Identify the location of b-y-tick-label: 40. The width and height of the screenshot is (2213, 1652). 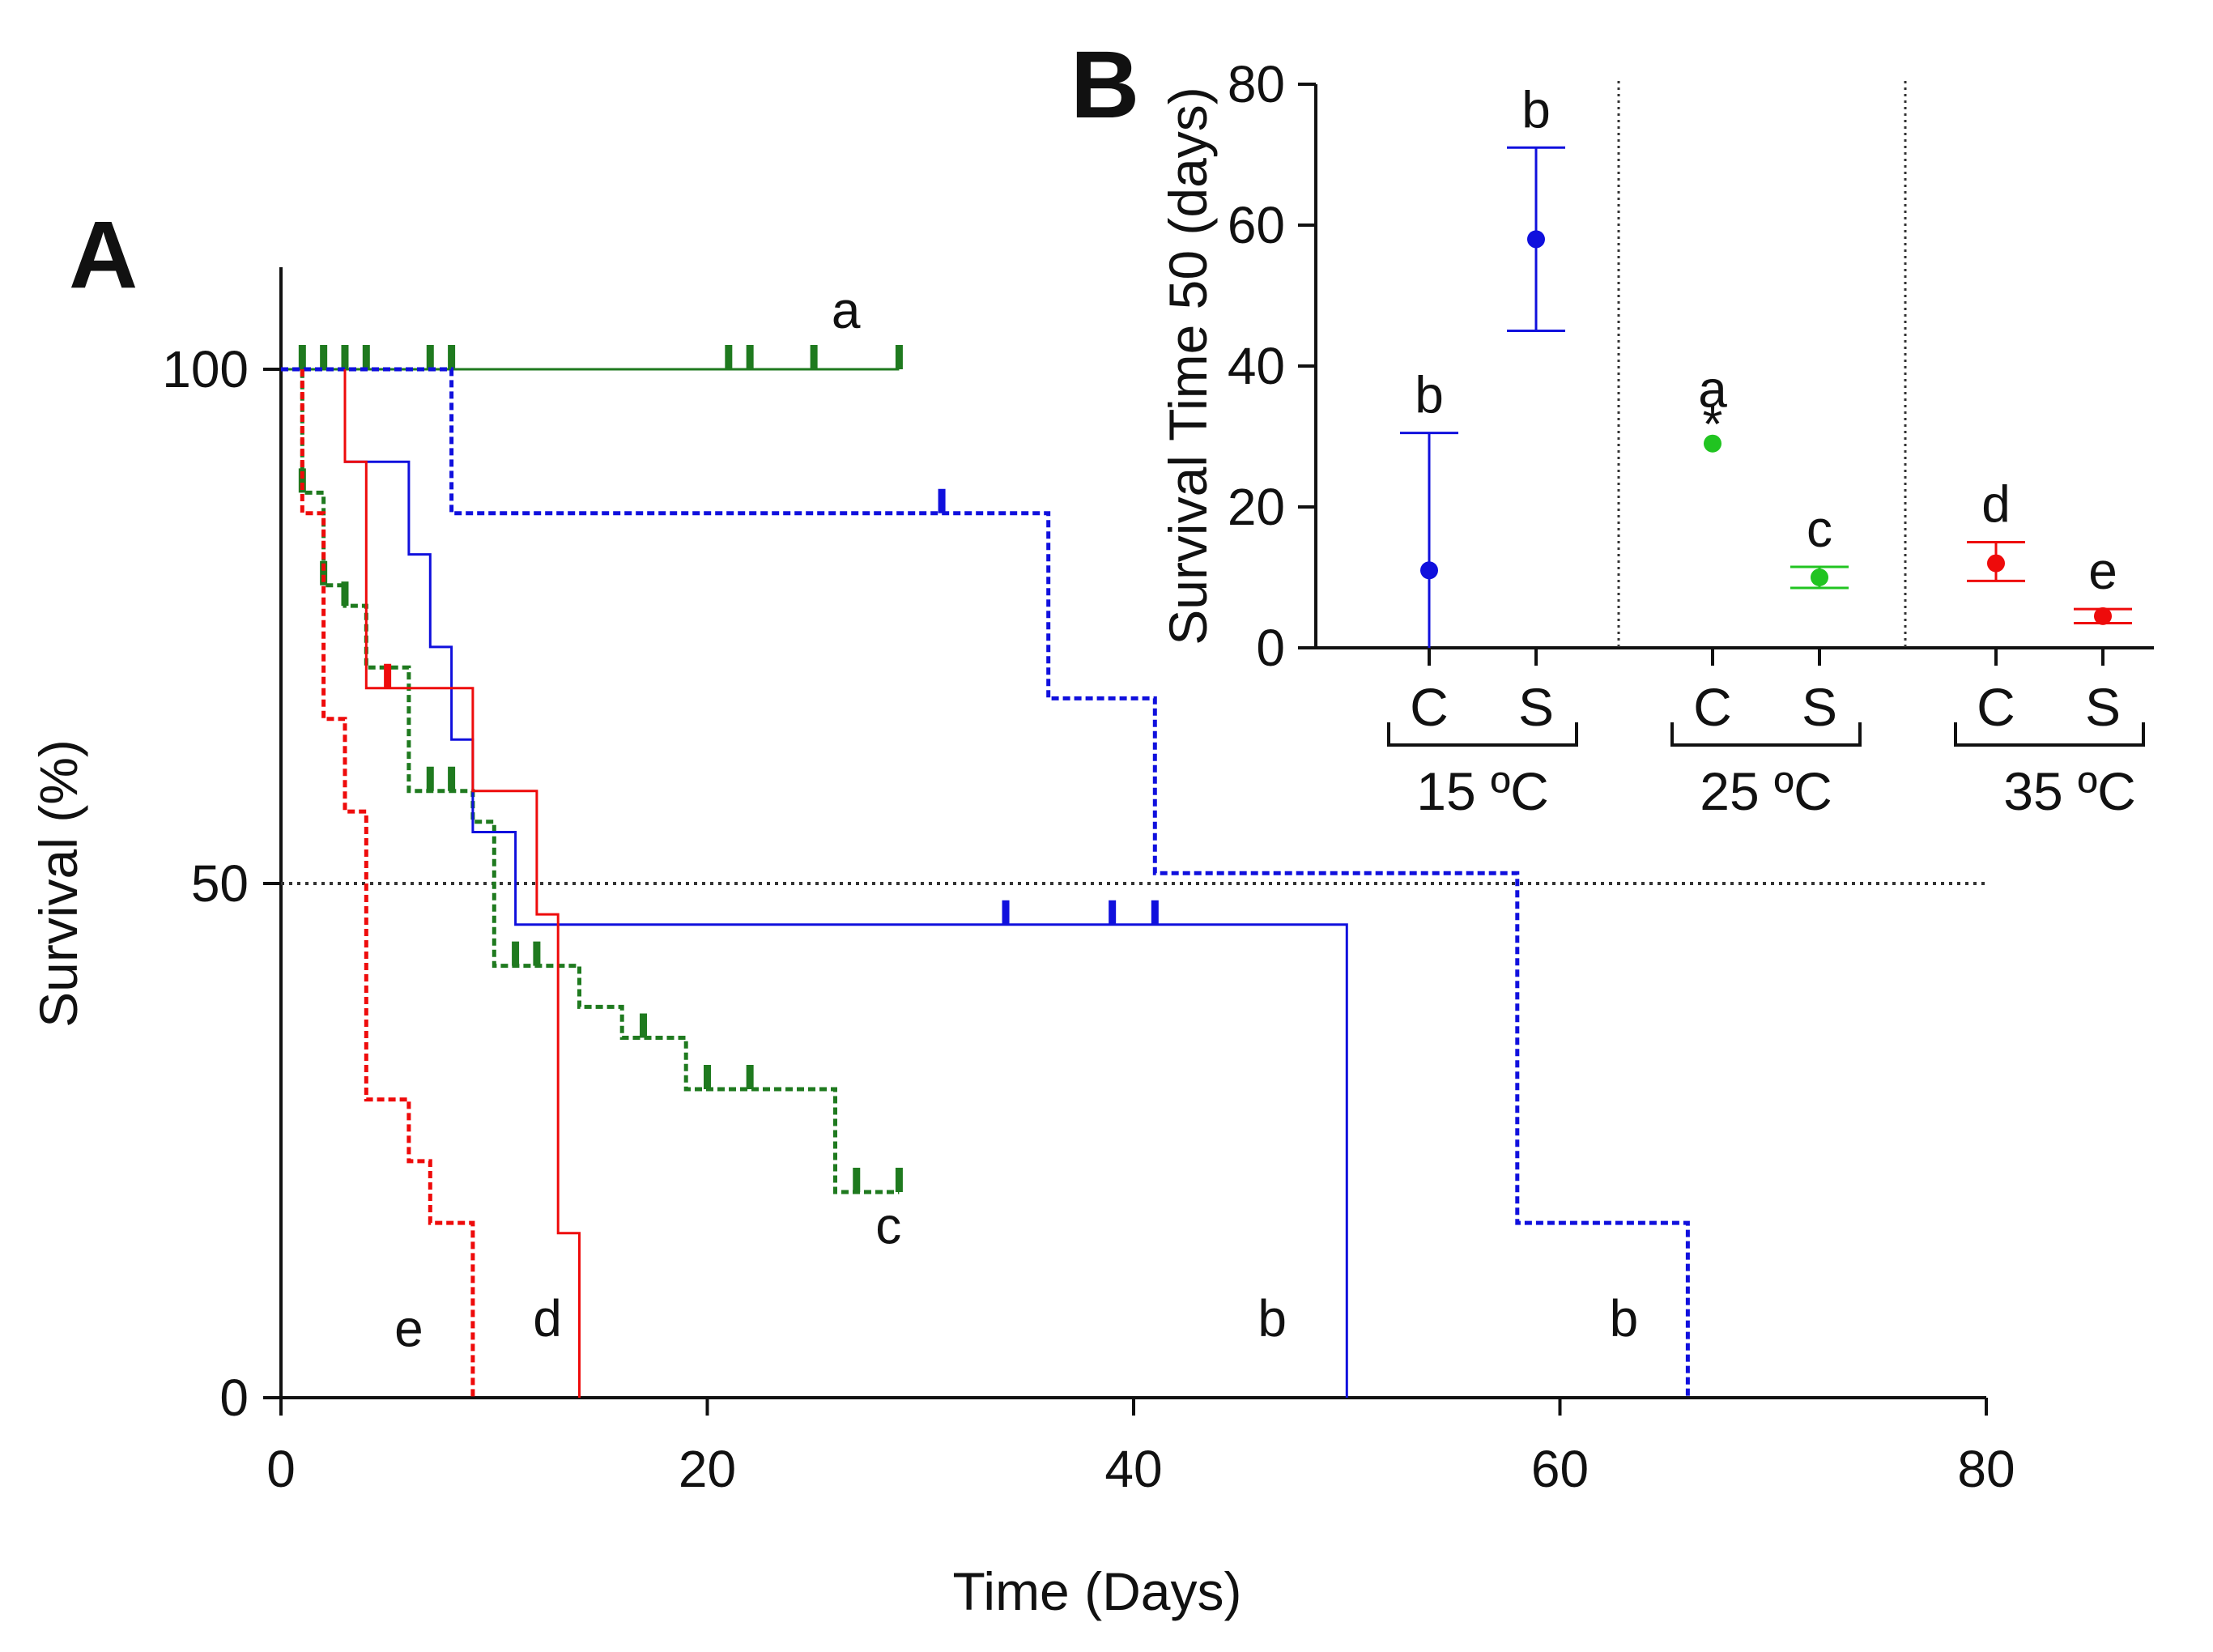
(1256, 366).